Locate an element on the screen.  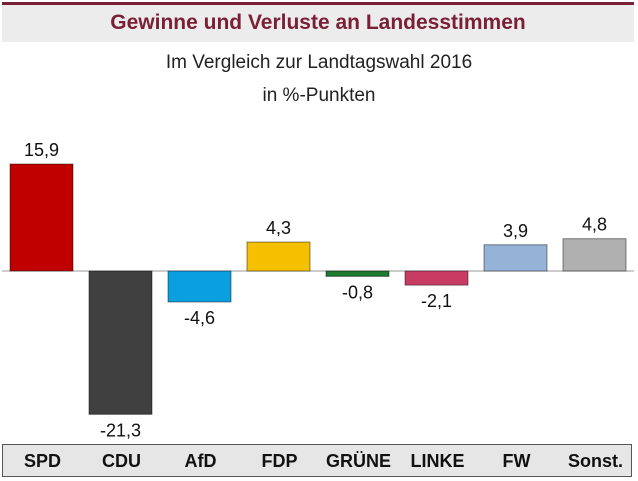
x-tick-label: FW is located at coordinates (516, 461).